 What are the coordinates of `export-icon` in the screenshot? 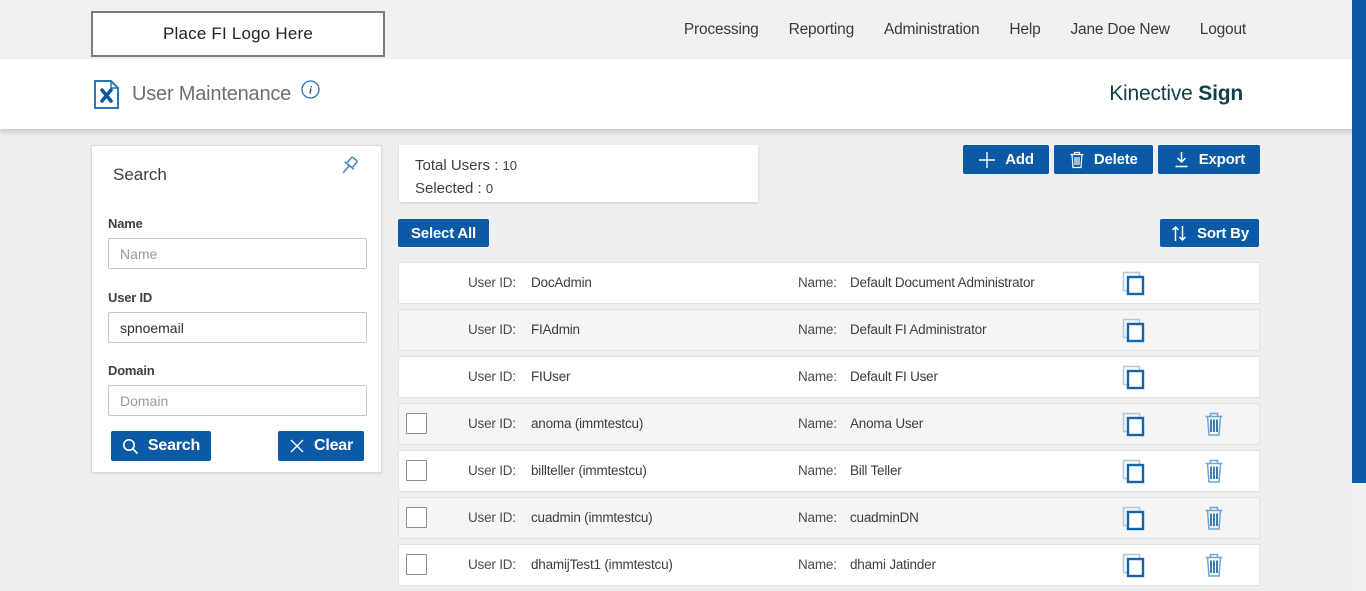 It's located at (1181, 160).